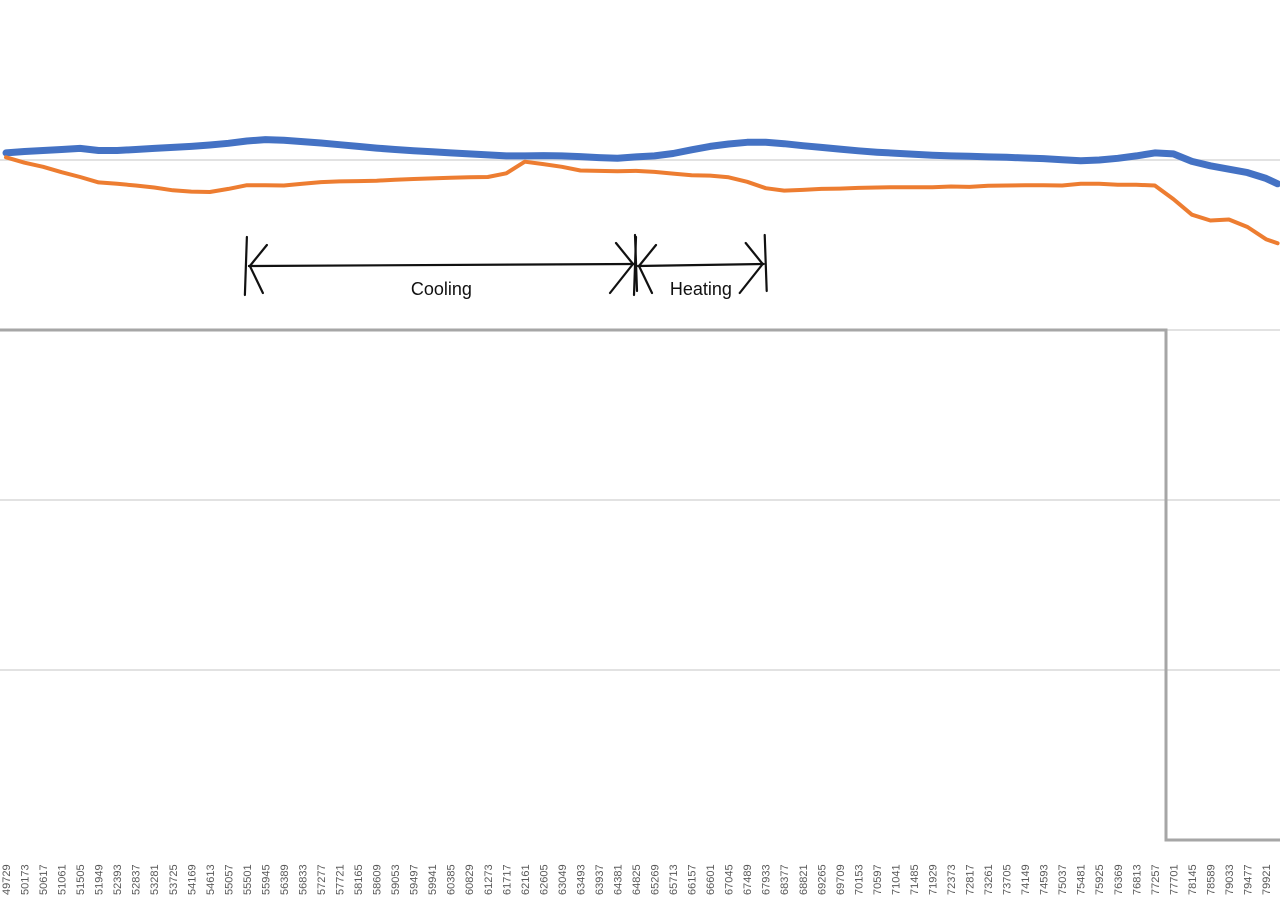  Describe the element at coordinates (581, 879) in the screenshot. I see `x-tick-label: 63493` at that location.